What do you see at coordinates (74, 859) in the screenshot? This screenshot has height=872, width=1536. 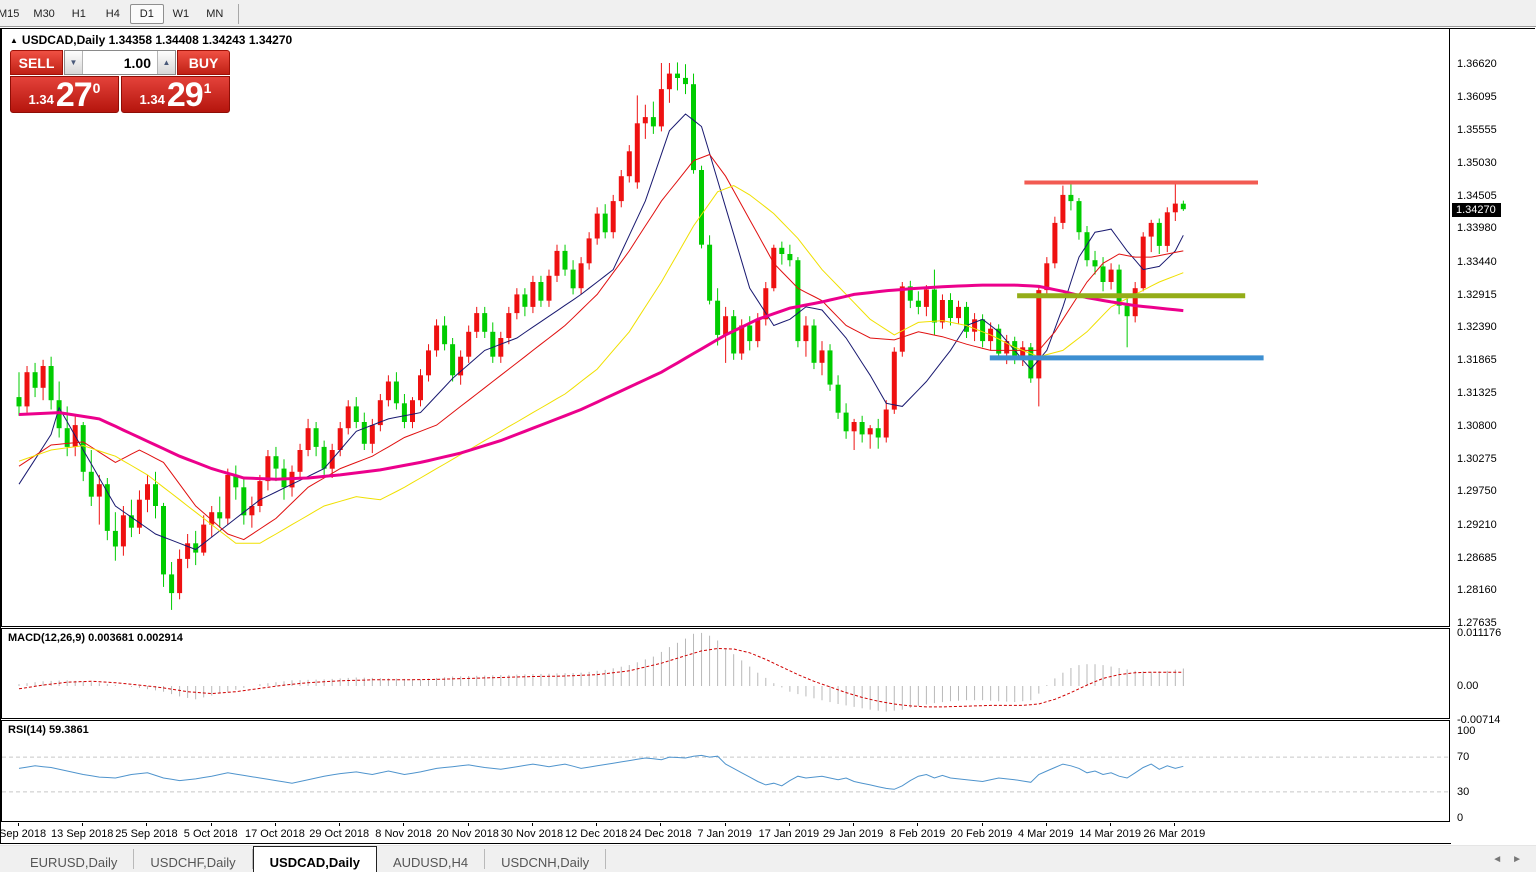 I see `tab-eurusd-daily: EURUSD,Daily` at bounding box center [74, 859].